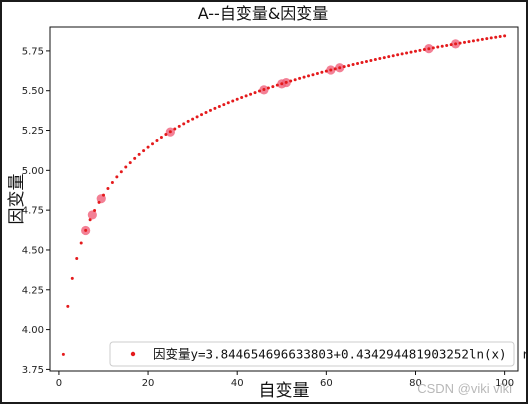 This screenshot has height=404, width=528. What do you see at coordinates (33, 91) in the screenshot?
I see `y-tick-label: 5.50` at bounding box center [33, 91].